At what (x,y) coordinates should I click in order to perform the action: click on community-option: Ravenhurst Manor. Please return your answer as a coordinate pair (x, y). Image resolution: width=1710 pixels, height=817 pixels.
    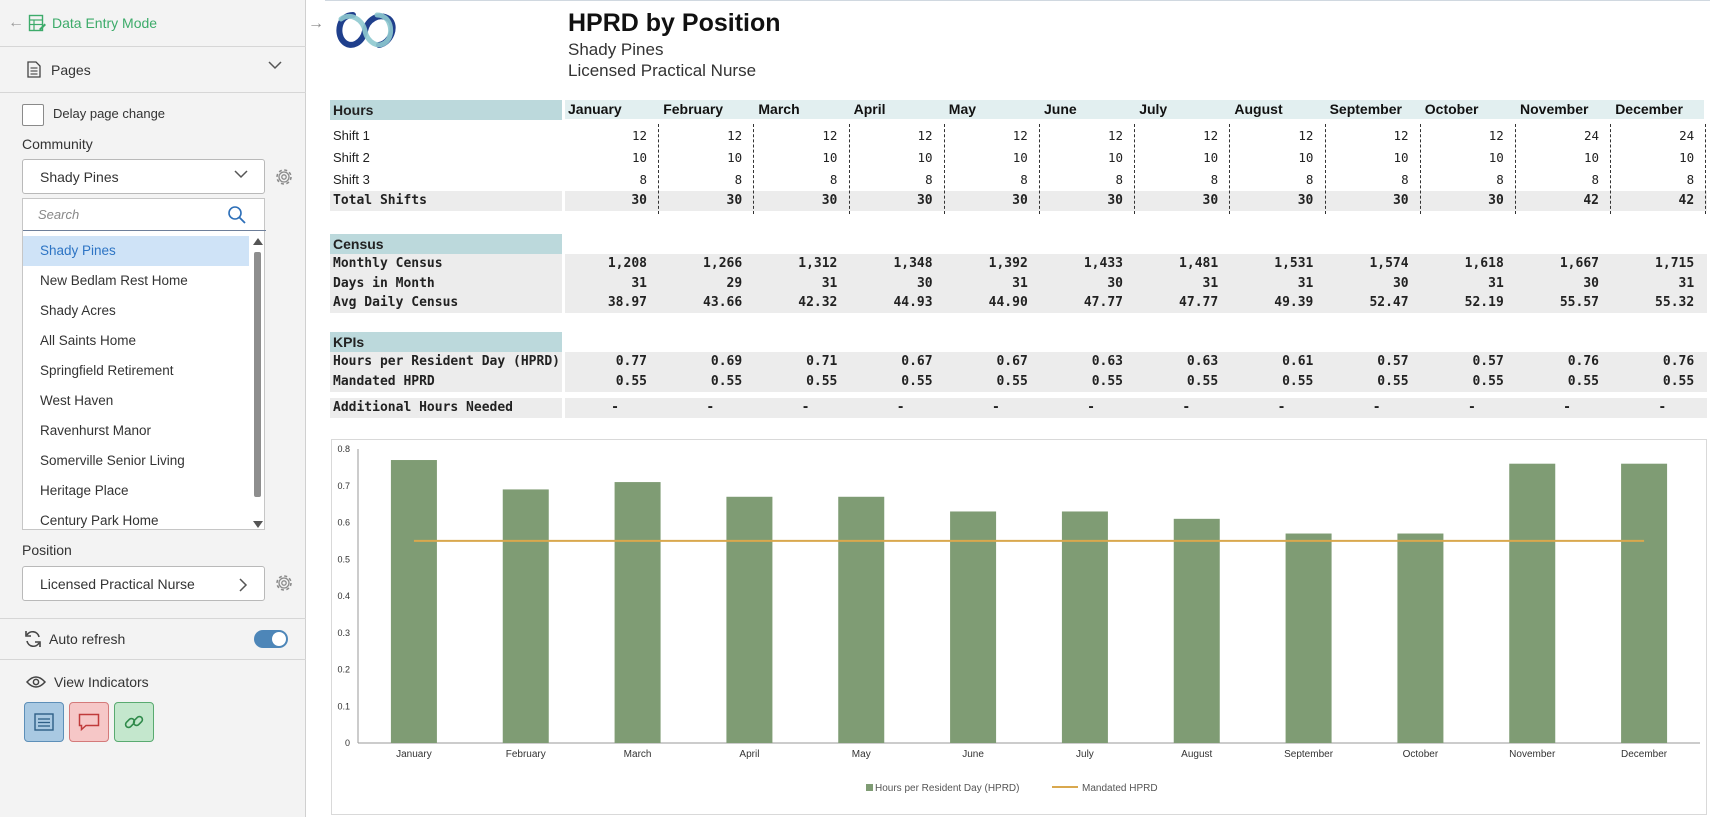
    Looking at the image, I should click on (96, 430).